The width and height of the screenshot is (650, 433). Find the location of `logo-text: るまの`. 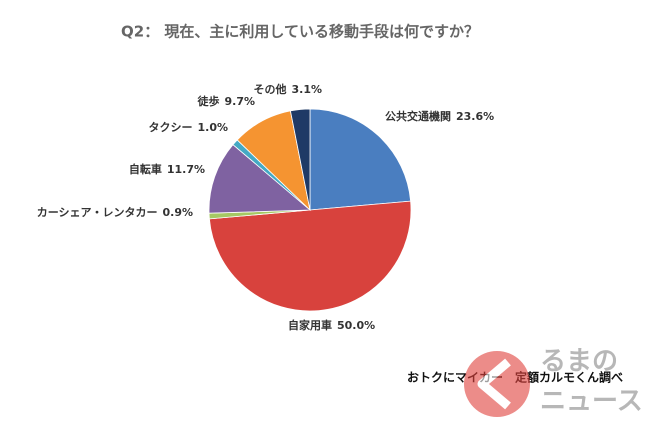

logo-text: るまの is located at coordinates (579, 362).